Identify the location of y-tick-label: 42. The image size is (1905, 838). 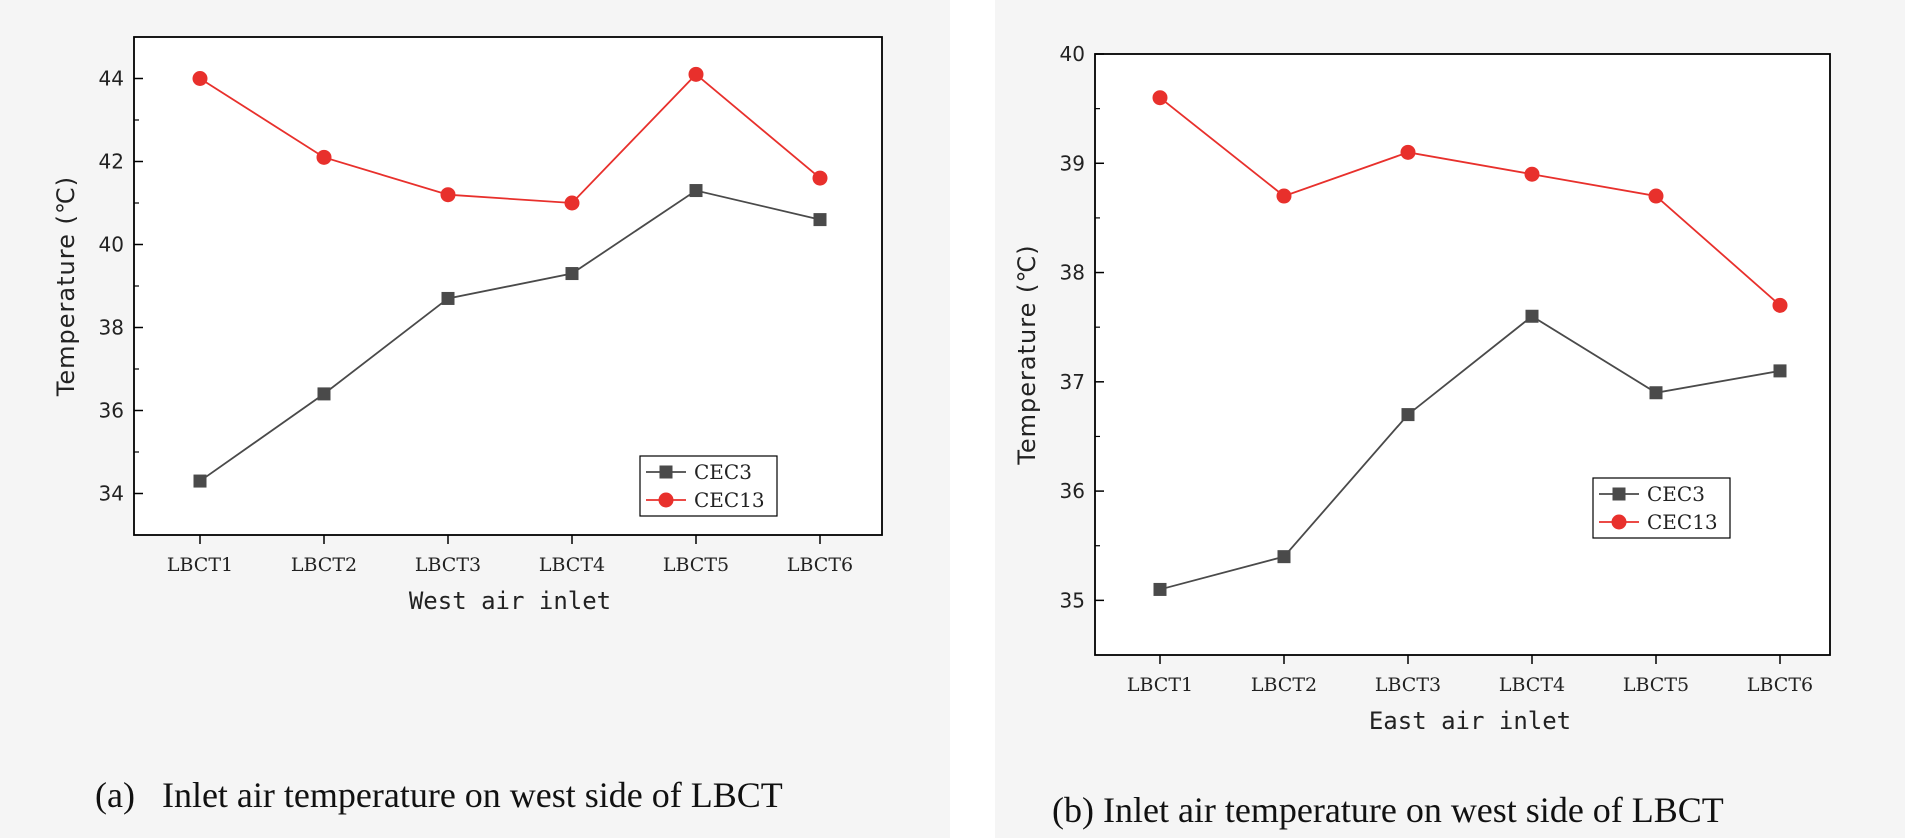
(111, 162).